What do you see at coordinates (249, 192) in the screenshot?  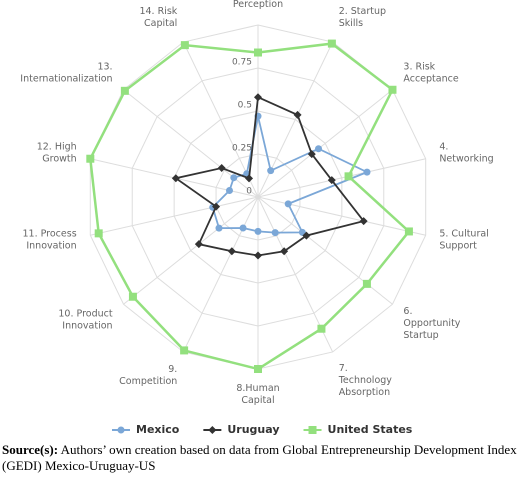 I see `y-tick-label: 0` at bounding box center [249, 192].